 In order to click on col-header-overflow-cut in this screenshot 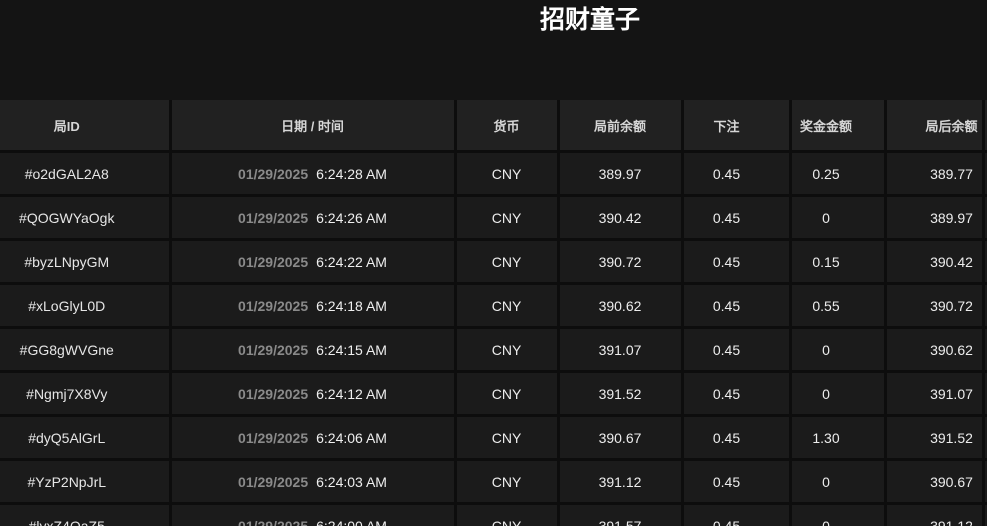, I will do `click(985, 126)`.